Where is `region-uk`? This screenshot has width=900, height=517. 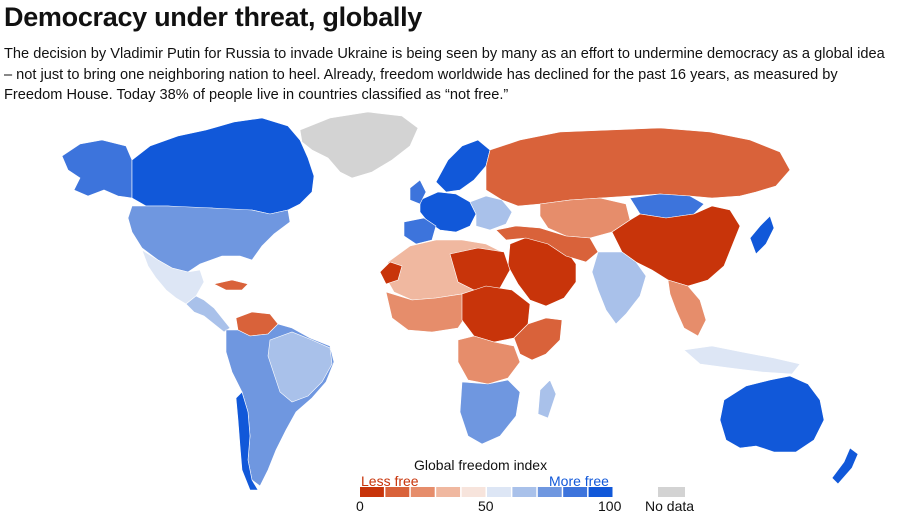 region-uk is located at coordinates (418, 192).